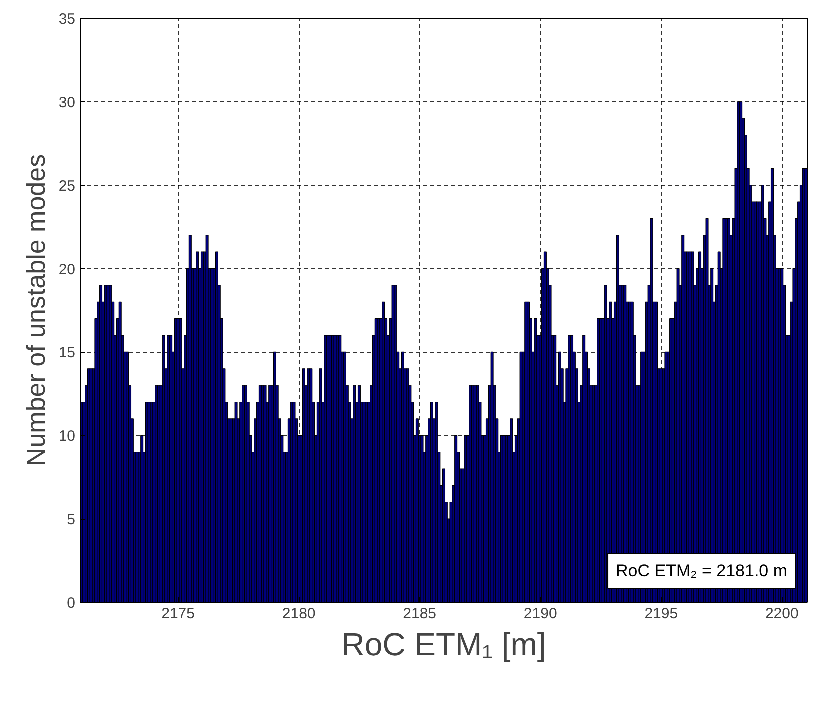 Image resolution: width=819 pixels, height=718 pixels. I want to click on annotation: RoC ETM₂ = 2181.0 m, so click(702, 571).